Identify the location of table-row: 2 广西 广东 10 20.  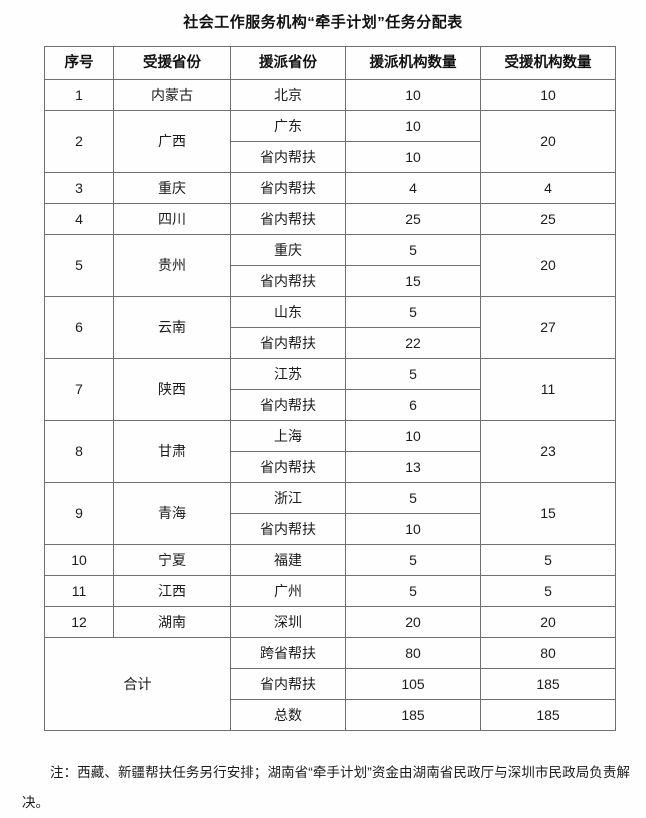
(330, 141).